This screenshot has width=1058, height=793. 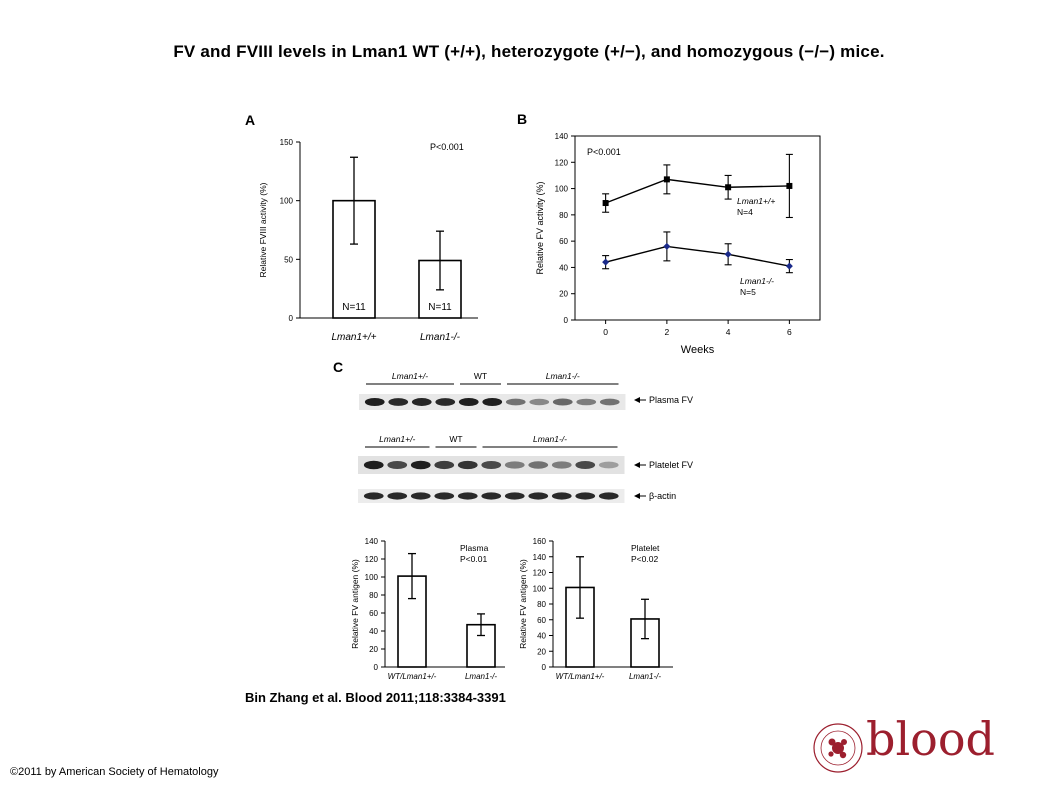 What do you see at coordinates (667, 332) in the screenshot?
I see `x-tick-label: 2` at bounding box center [667, 332].